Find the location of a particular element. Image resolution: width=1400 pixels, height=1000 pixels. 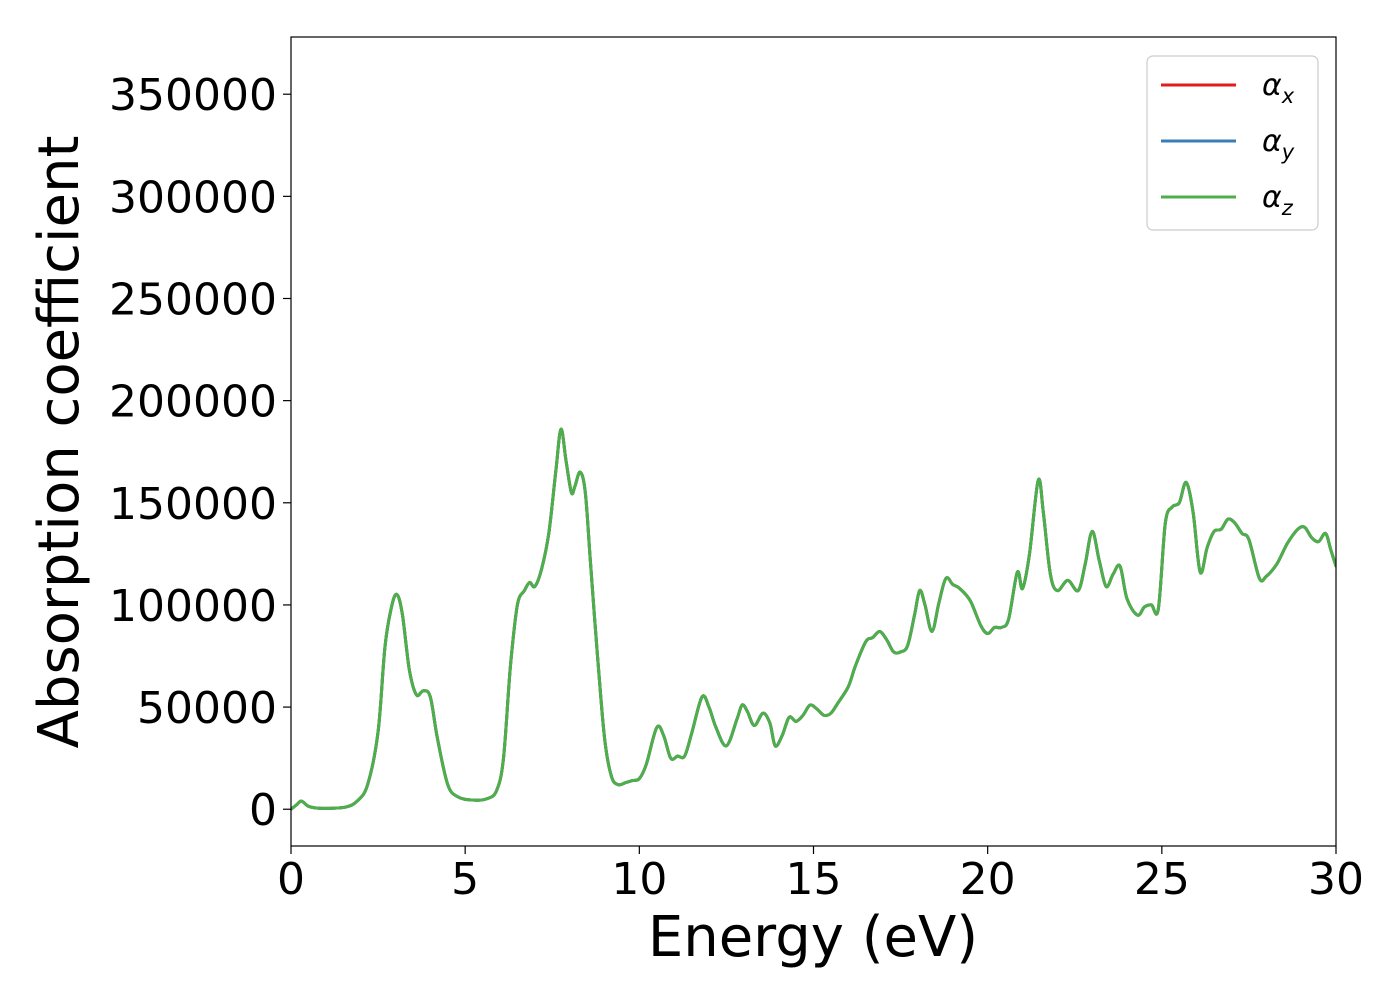

legend-label-x: αx is located at coordinates (1278, 88).